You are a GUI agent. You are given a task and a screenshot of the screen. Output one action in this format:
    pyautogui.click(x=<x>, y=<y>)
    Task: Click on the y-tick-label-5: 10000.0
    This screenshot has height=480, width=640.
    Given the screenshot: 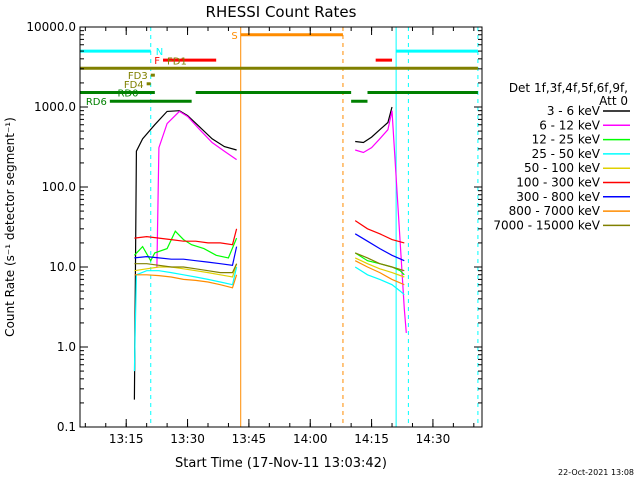 What is the action you would take?
    pyautogui.click(x=51, y=27)
    